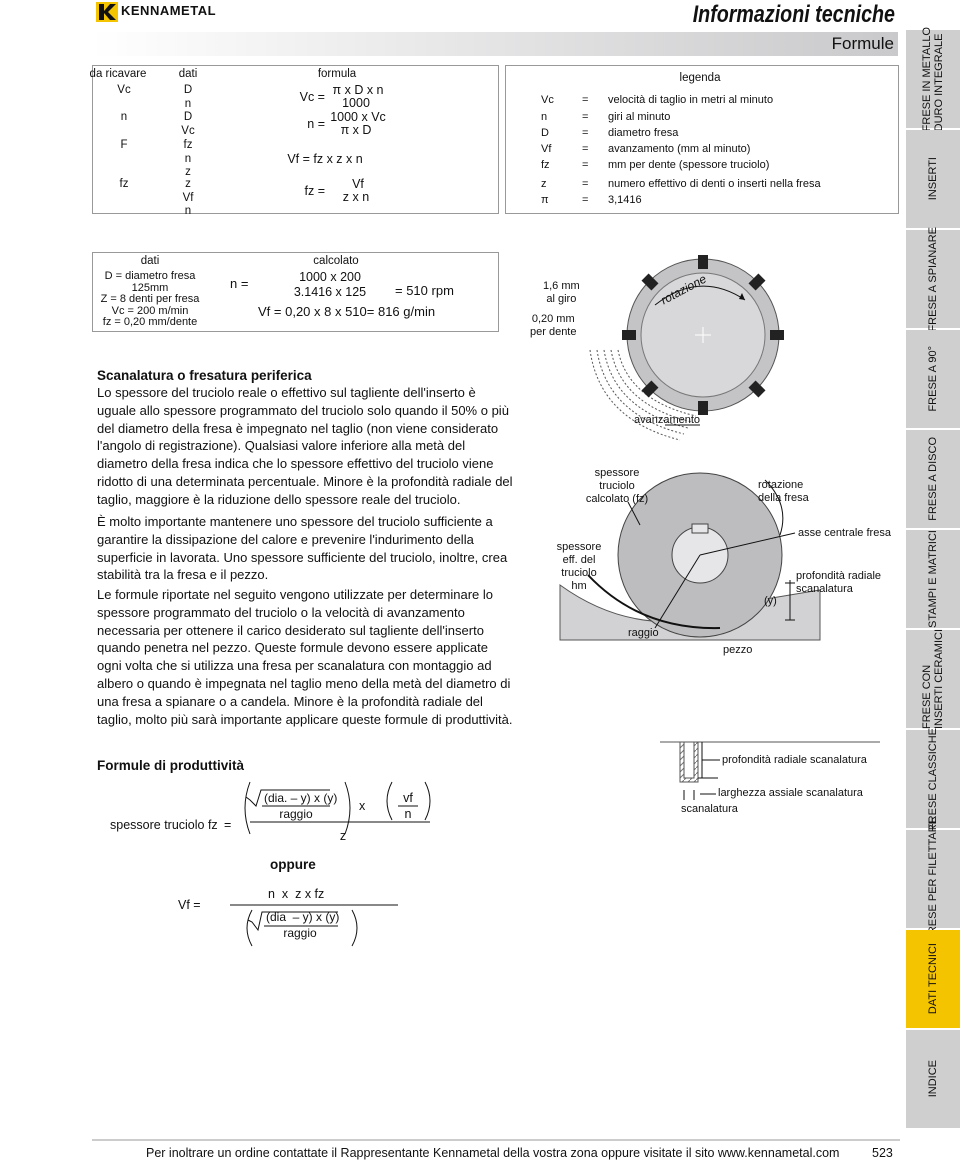 The image size is (960, 1164). What do you see at coordinates (700, 78) in the screenshot?
I see `legend-title: legenda` at bounding box center [700, 78].